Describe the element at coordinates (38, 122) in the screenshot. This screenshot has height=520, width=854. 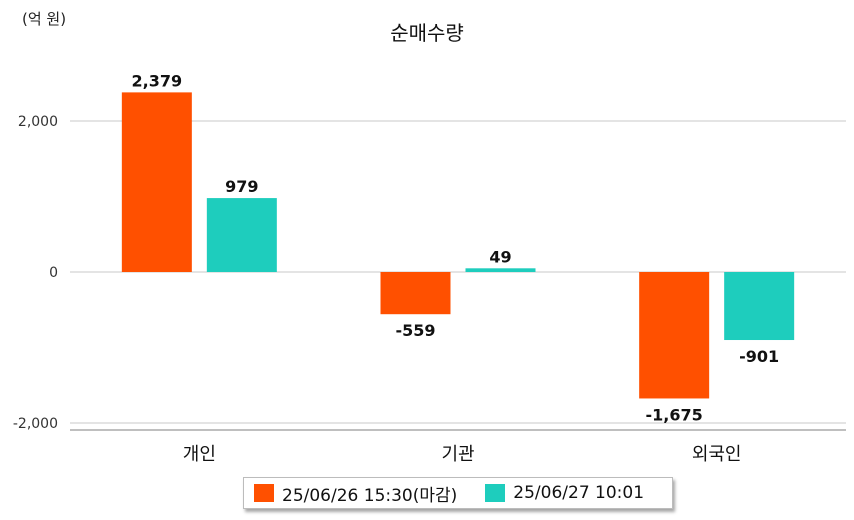
I see `y-tick-label: 2,000` at that location.